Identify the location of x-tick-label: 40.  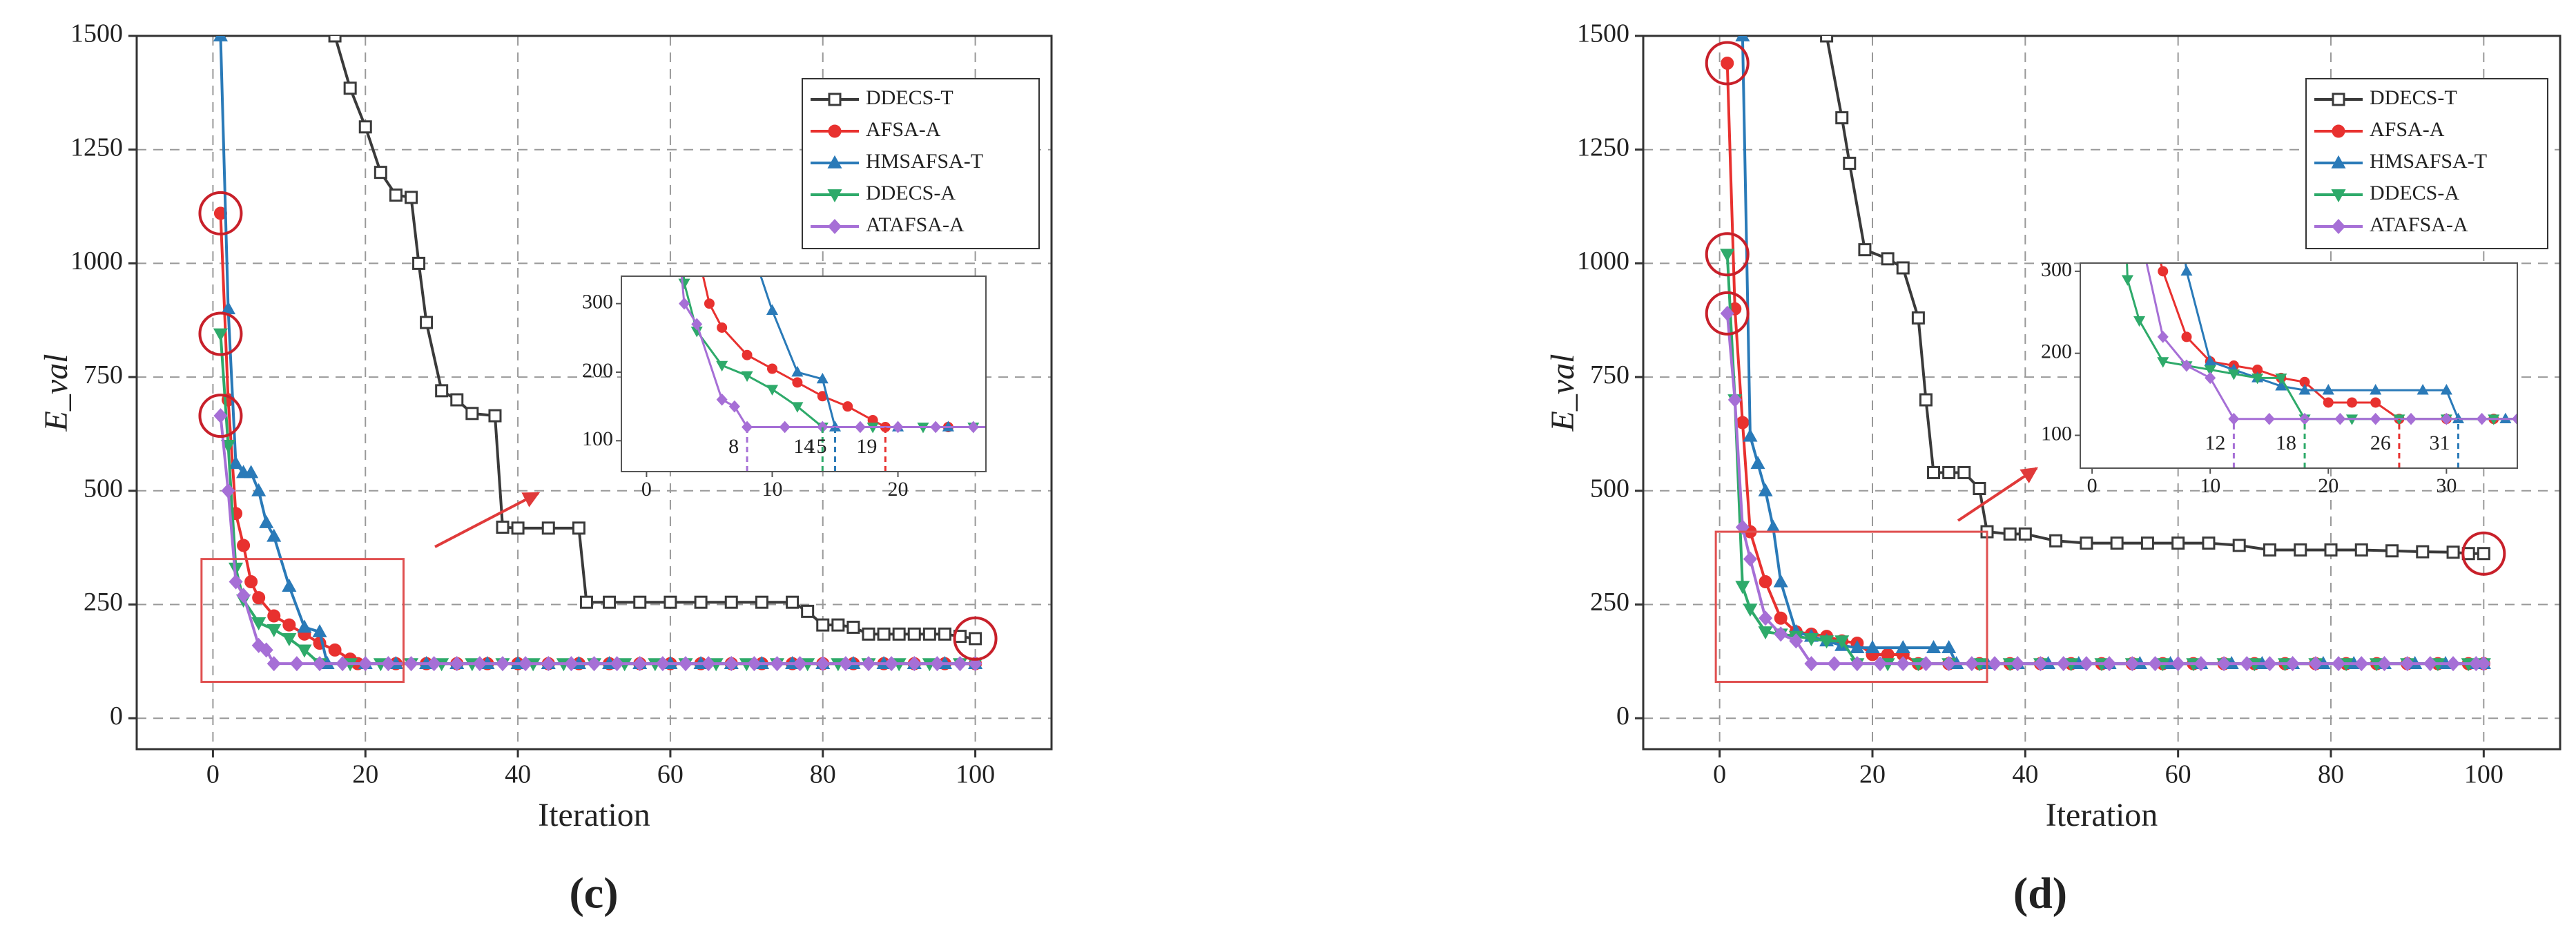
(518, 774).